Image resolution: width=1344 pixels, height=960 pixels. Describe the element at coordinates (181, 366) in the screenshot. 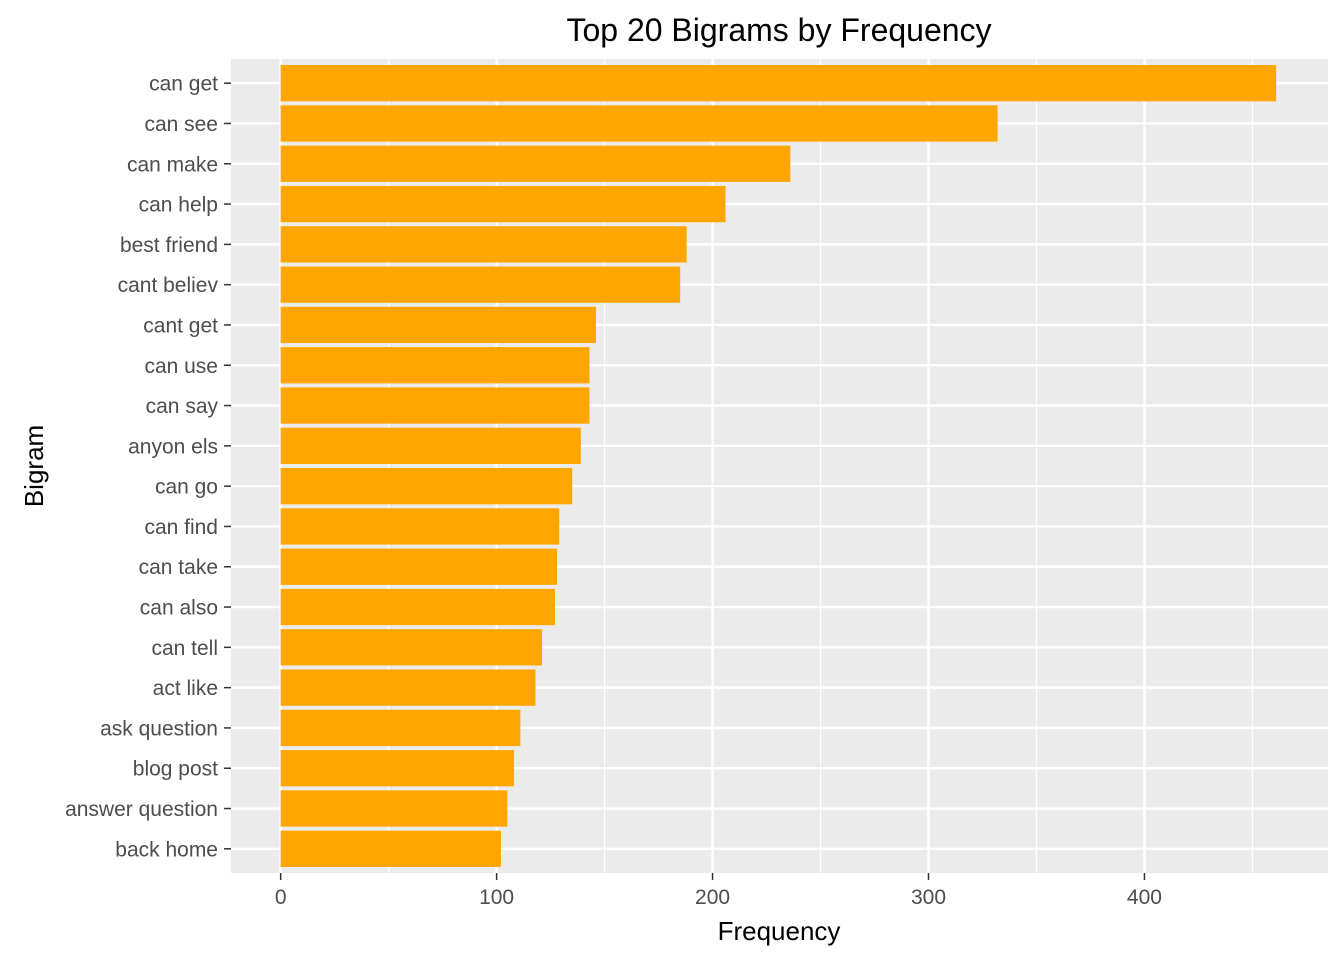

I see `y-tick-label: can use` at that location.